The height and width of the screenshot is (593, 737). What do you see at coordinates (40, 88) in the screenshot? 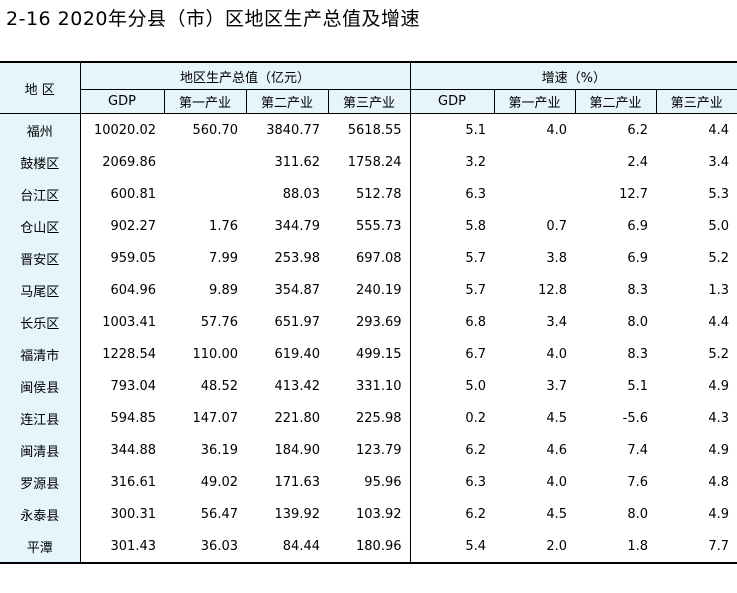
I see `region-header: 地 区` at bounding box center [40, 88].